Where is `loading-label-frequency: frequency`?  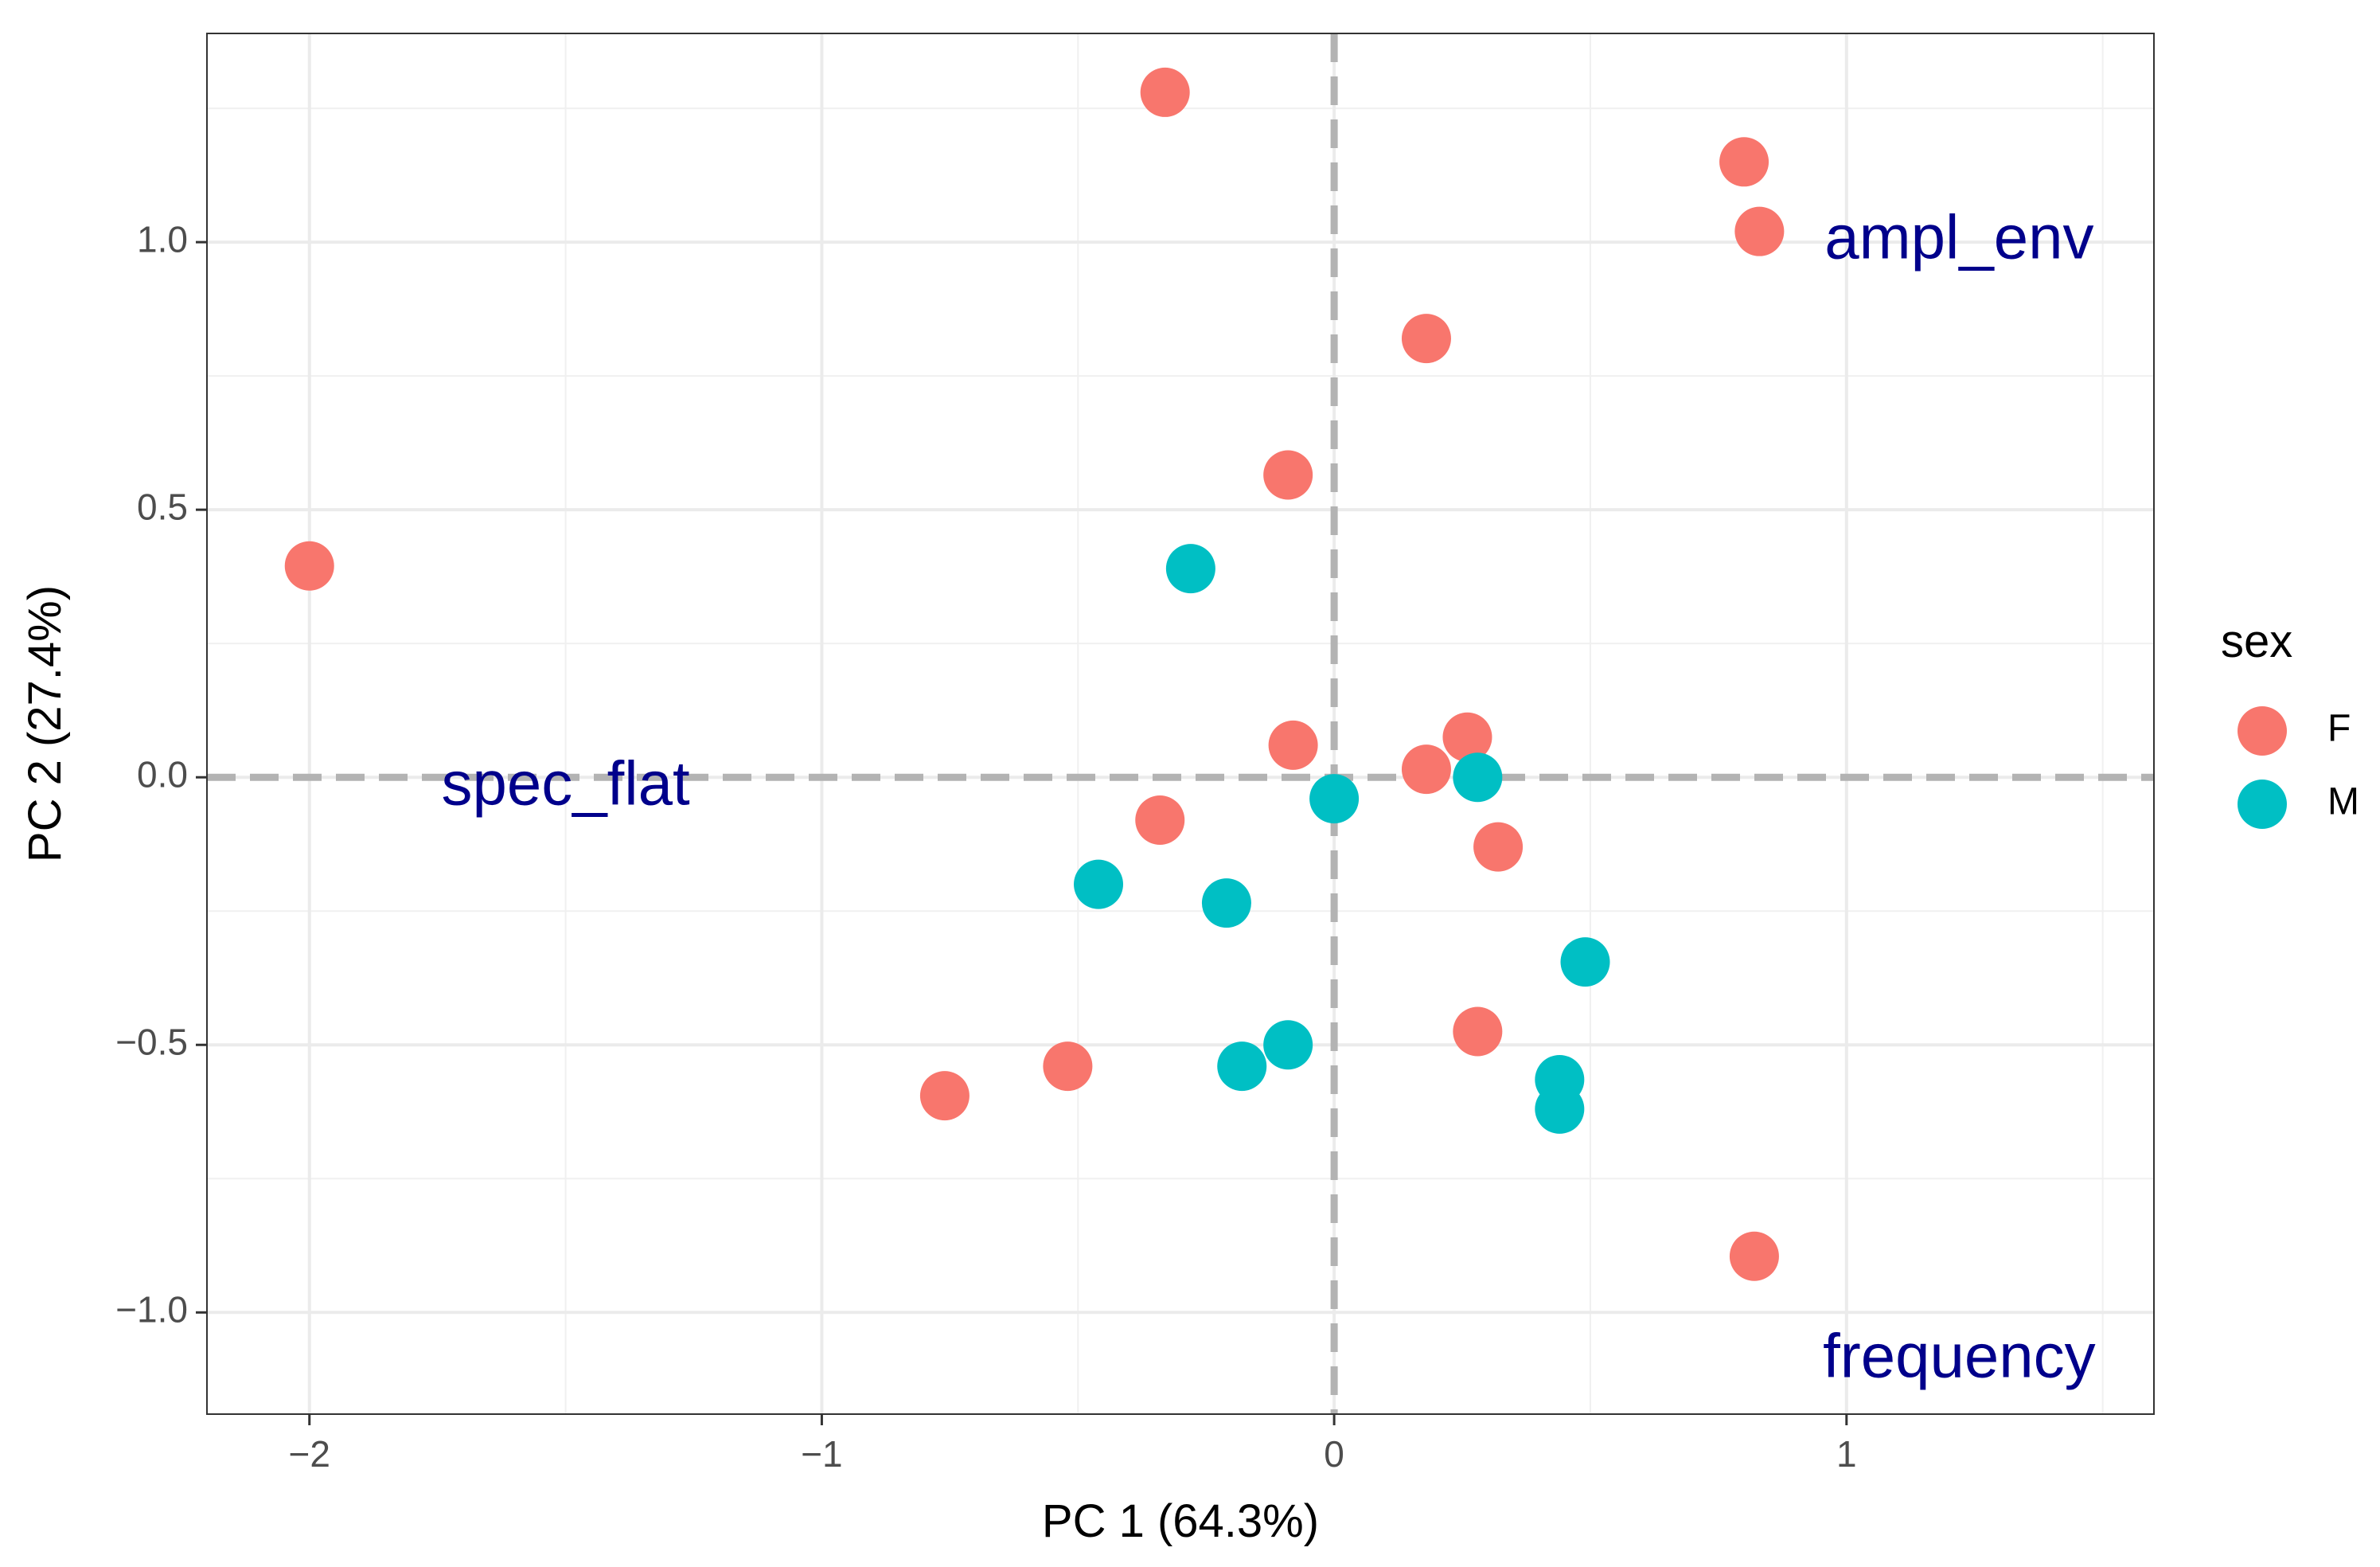
loading-label-frequency: frequency is located at coordinates (1960, 1355).